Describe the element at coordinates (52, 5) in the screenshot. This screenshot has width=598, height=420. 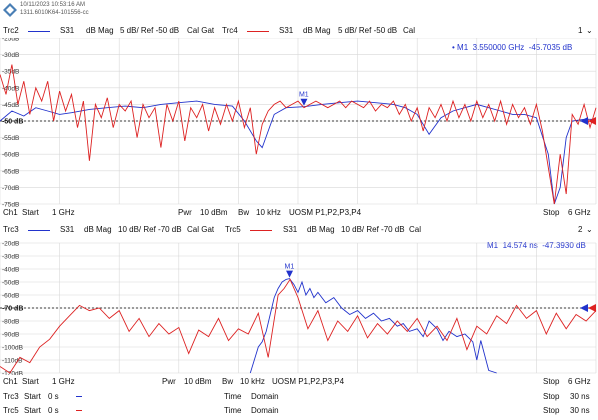
I see `timestamp: 10/11/2023 10:53:16 AM` at that location.